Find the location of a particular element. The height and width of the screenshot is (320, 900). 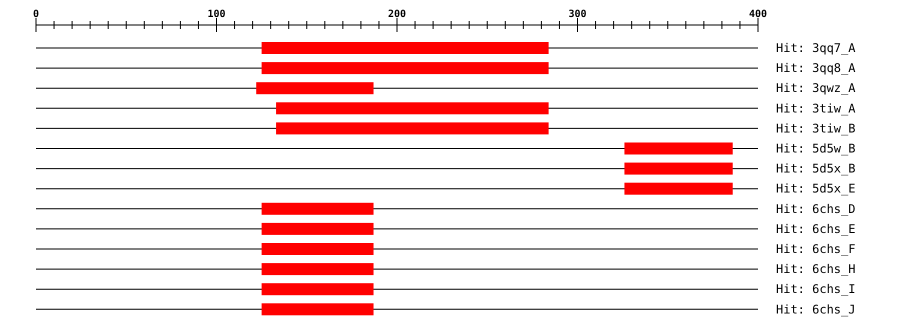

y-tick-label: Hit: 5d5w_B is located at coordinates (816, 149).